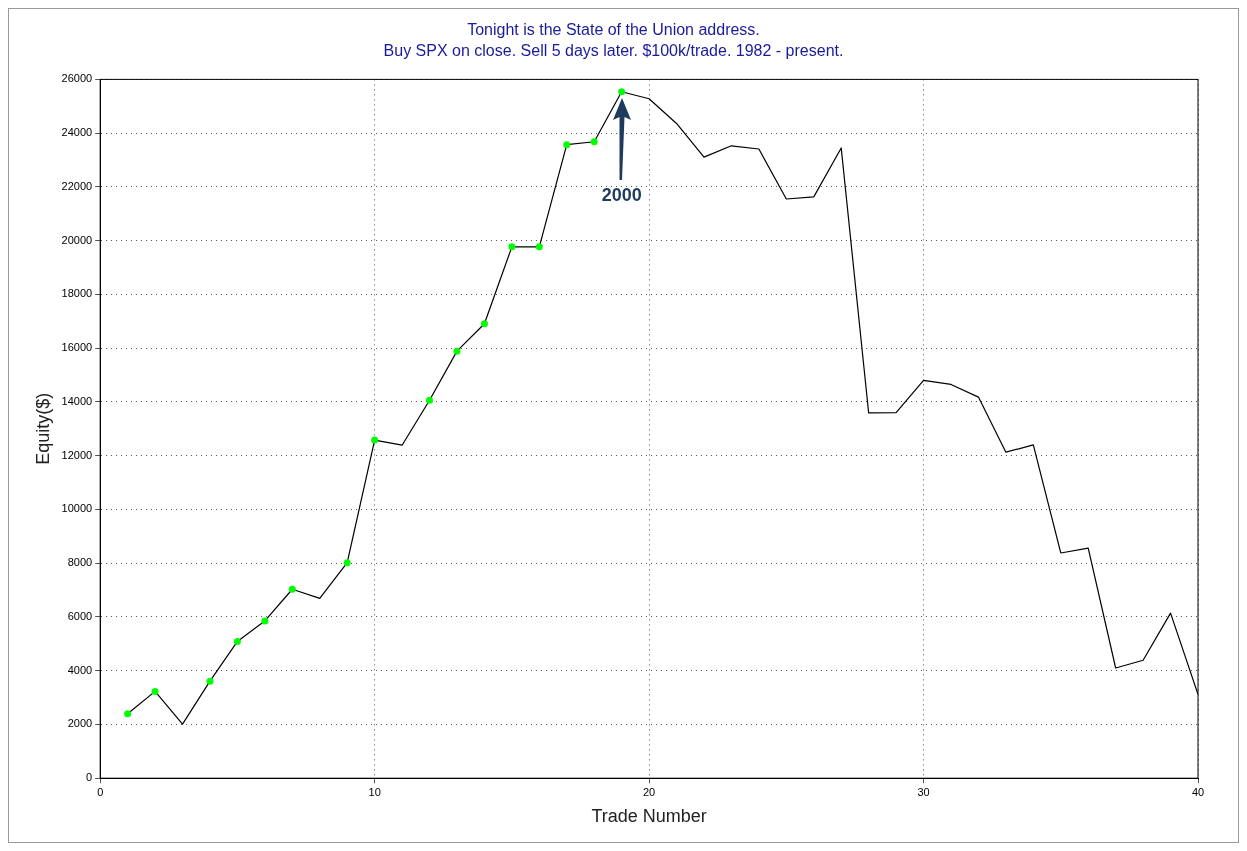 Image resolution: width=1247 pixels, height=851 pixels. What do you see at coordinates (80, 562) in the screenshot?
I see `y-tick-label: 8000` at bounding box center [80, 562].